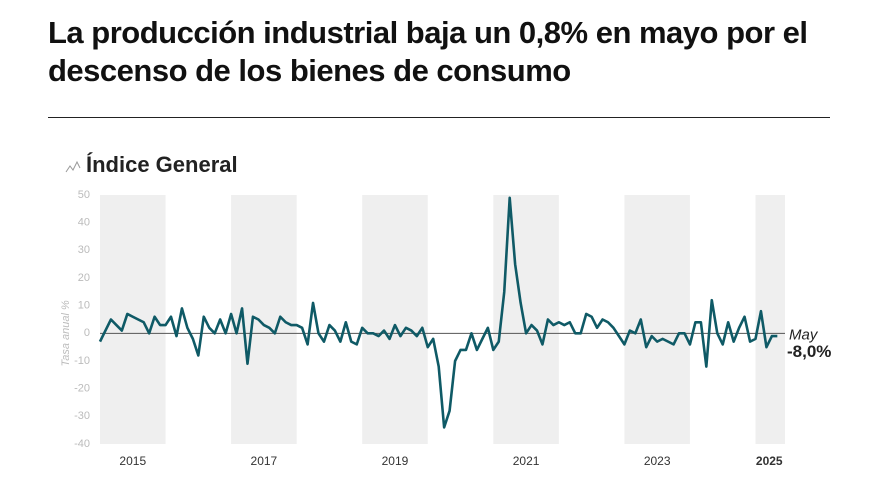 The image size is (880, 495). What do you see at coordinates (66, 333) in the screenshot?
I see `y-axis-label: Tasa anual %` at bounding box center [66, 333].